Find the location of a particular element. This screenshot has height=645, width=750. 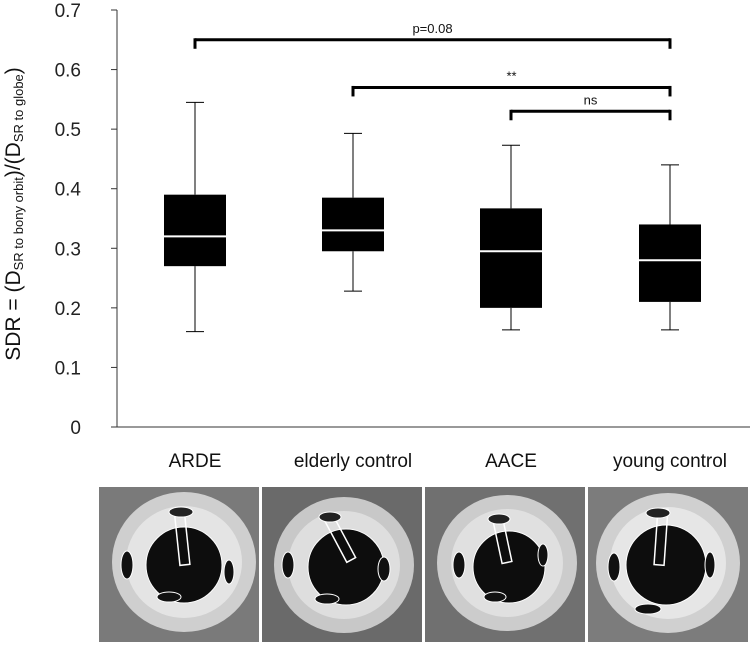

mri-image-aace is located at coordinates (505, 564).